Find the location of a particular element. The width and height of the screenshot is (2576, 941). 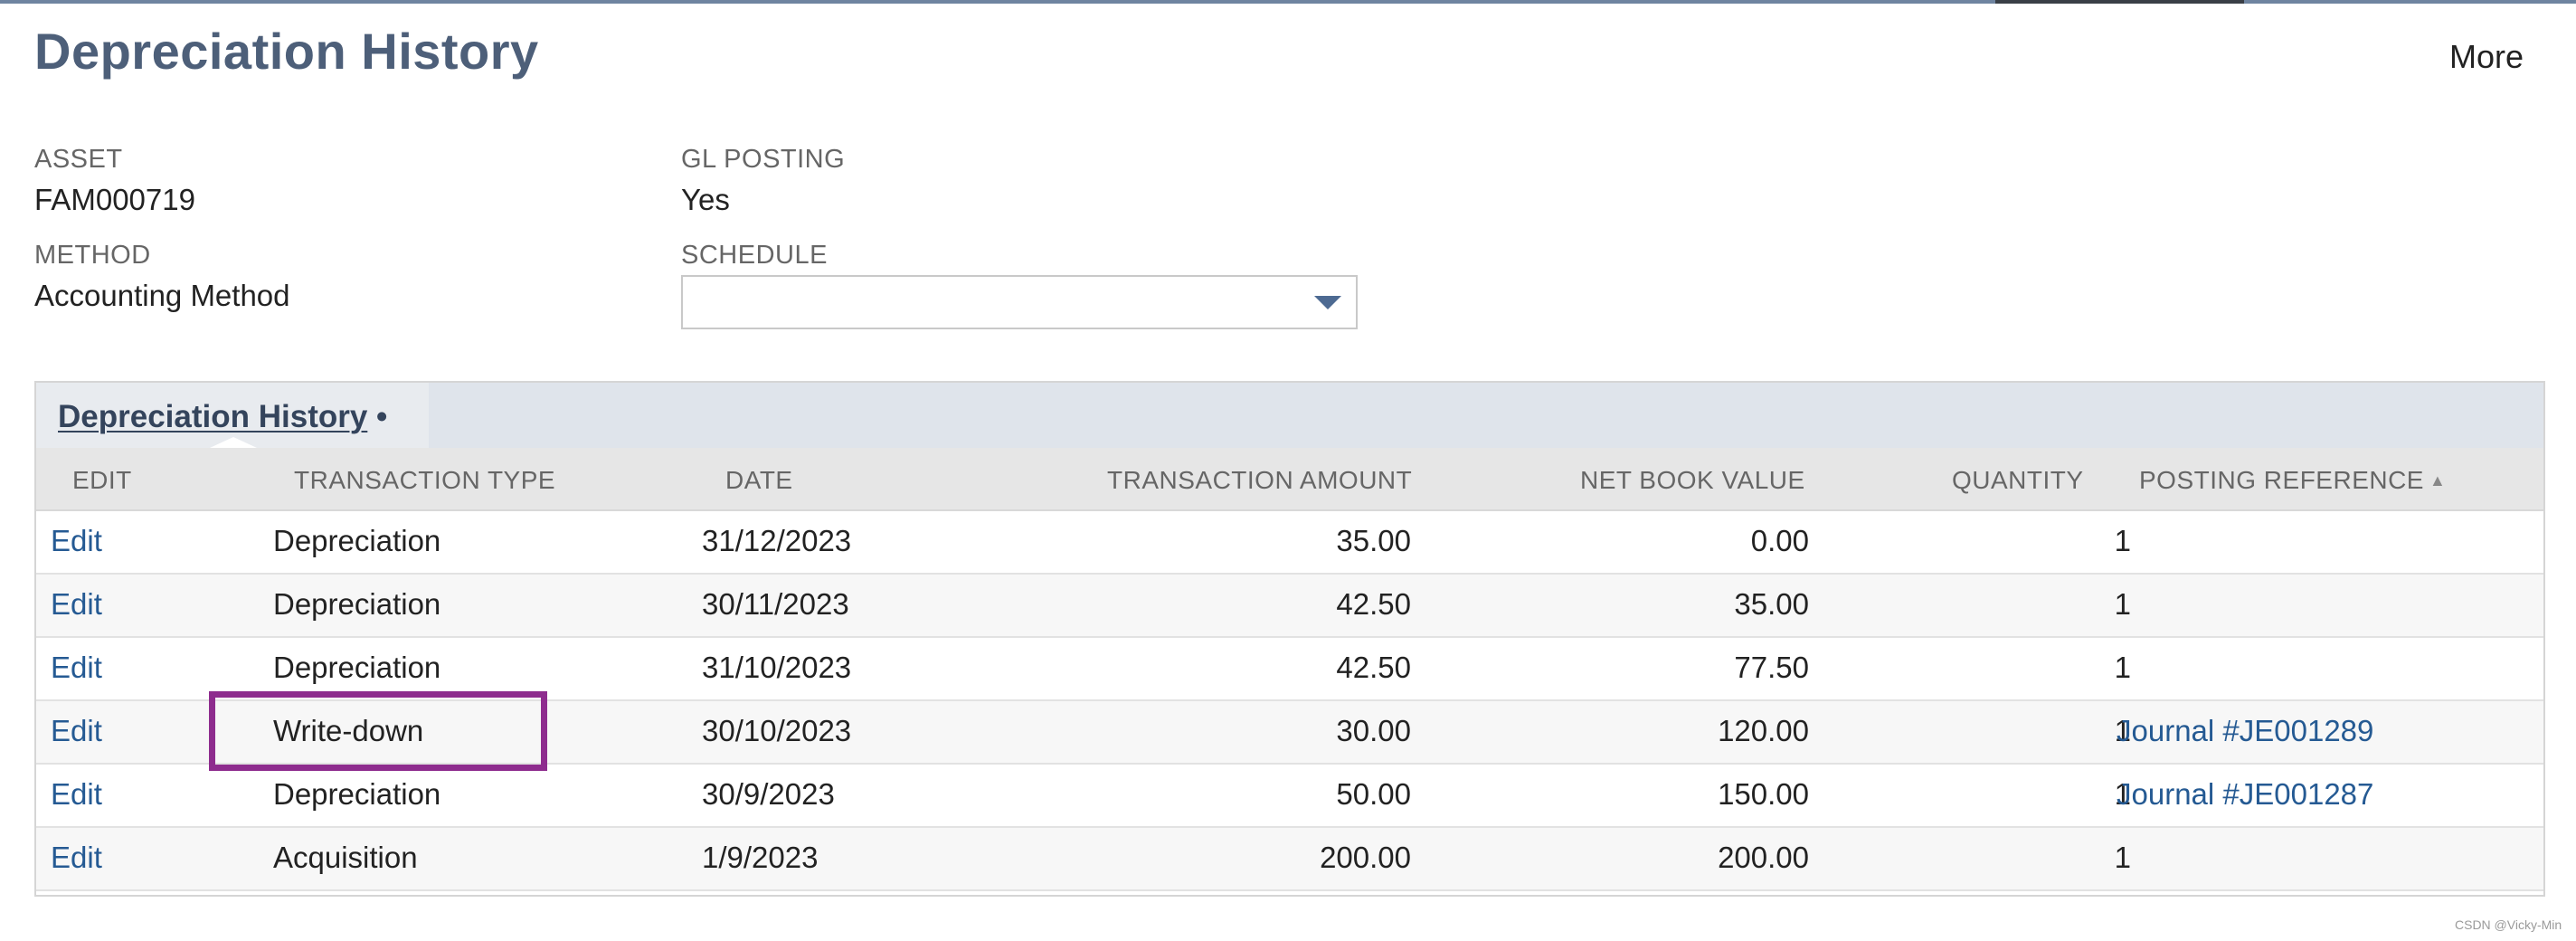

gl-posting-label: GL POSTING is located at coordinates (763, 159).